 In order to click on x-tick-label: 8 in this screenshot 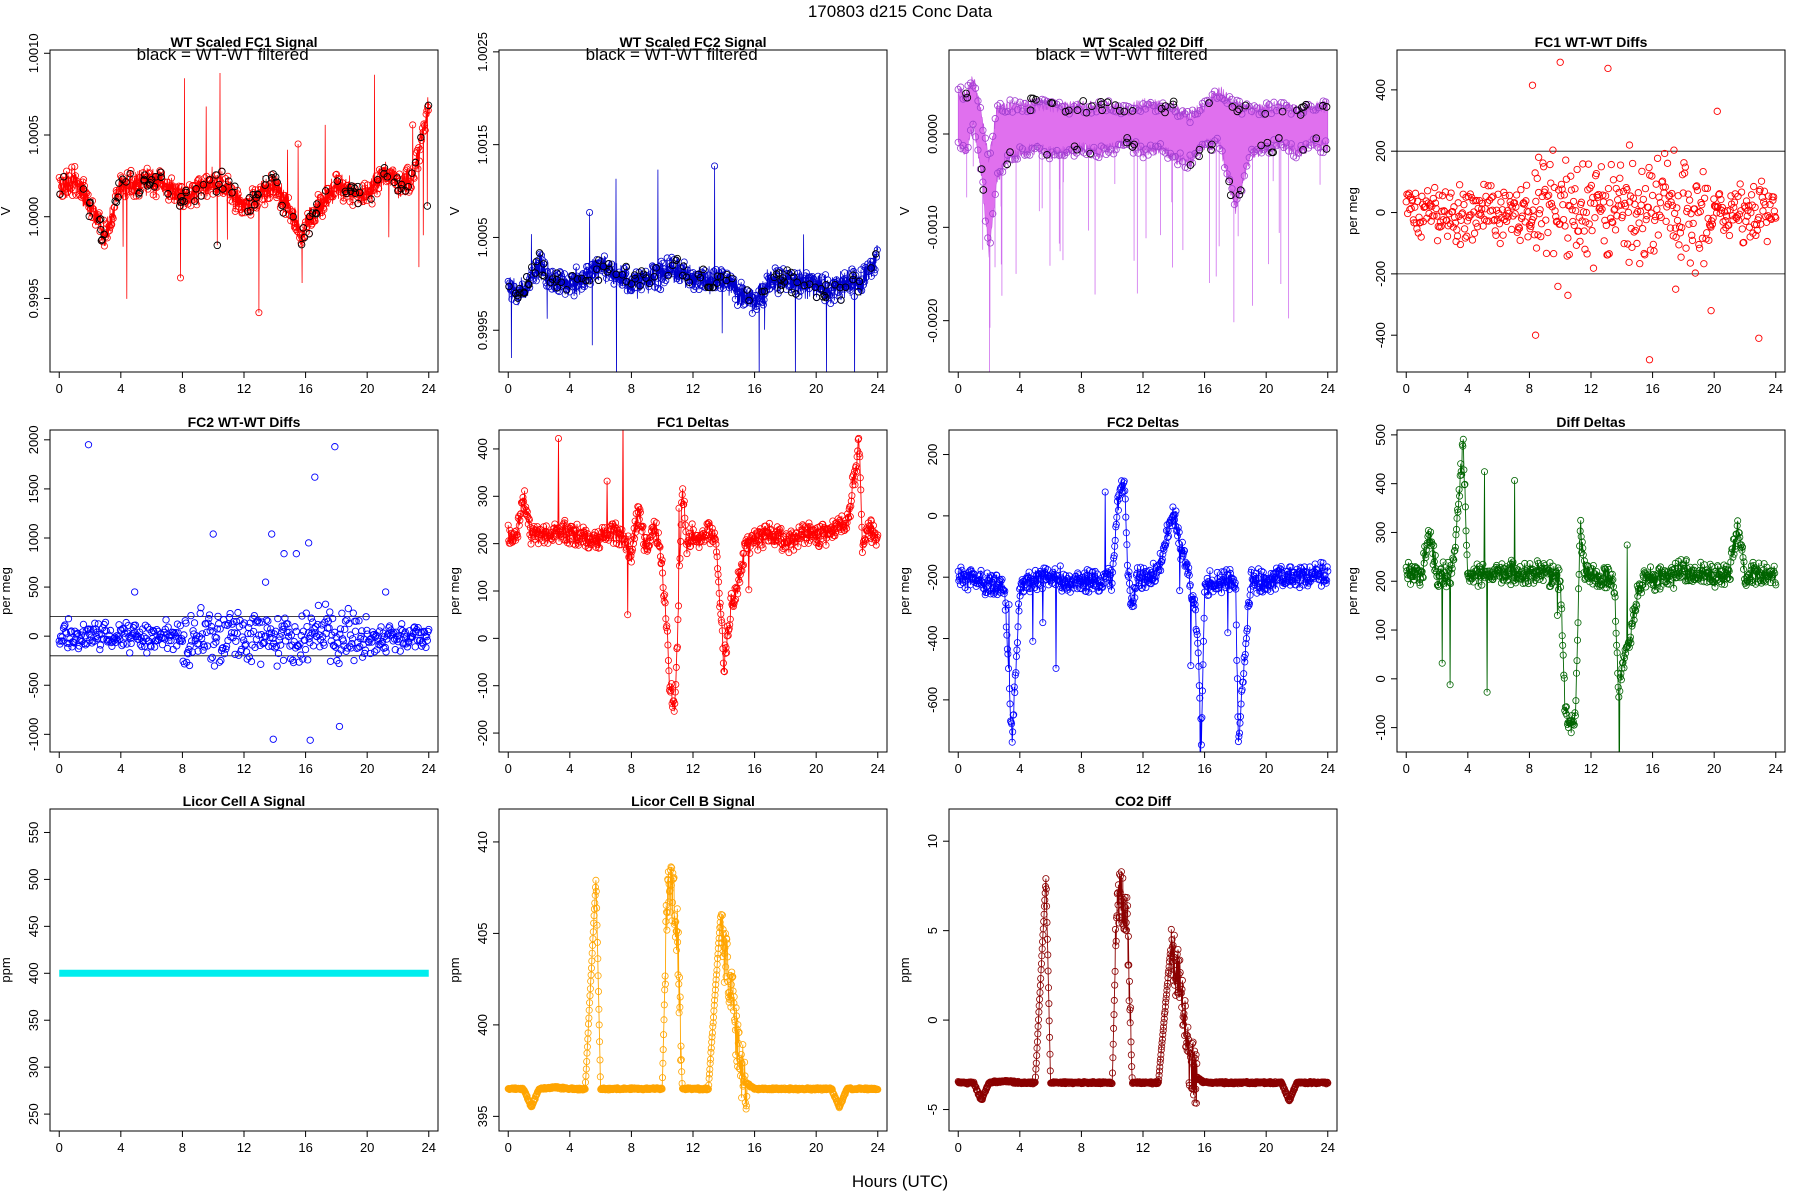, I will do `click(631, 768)`.